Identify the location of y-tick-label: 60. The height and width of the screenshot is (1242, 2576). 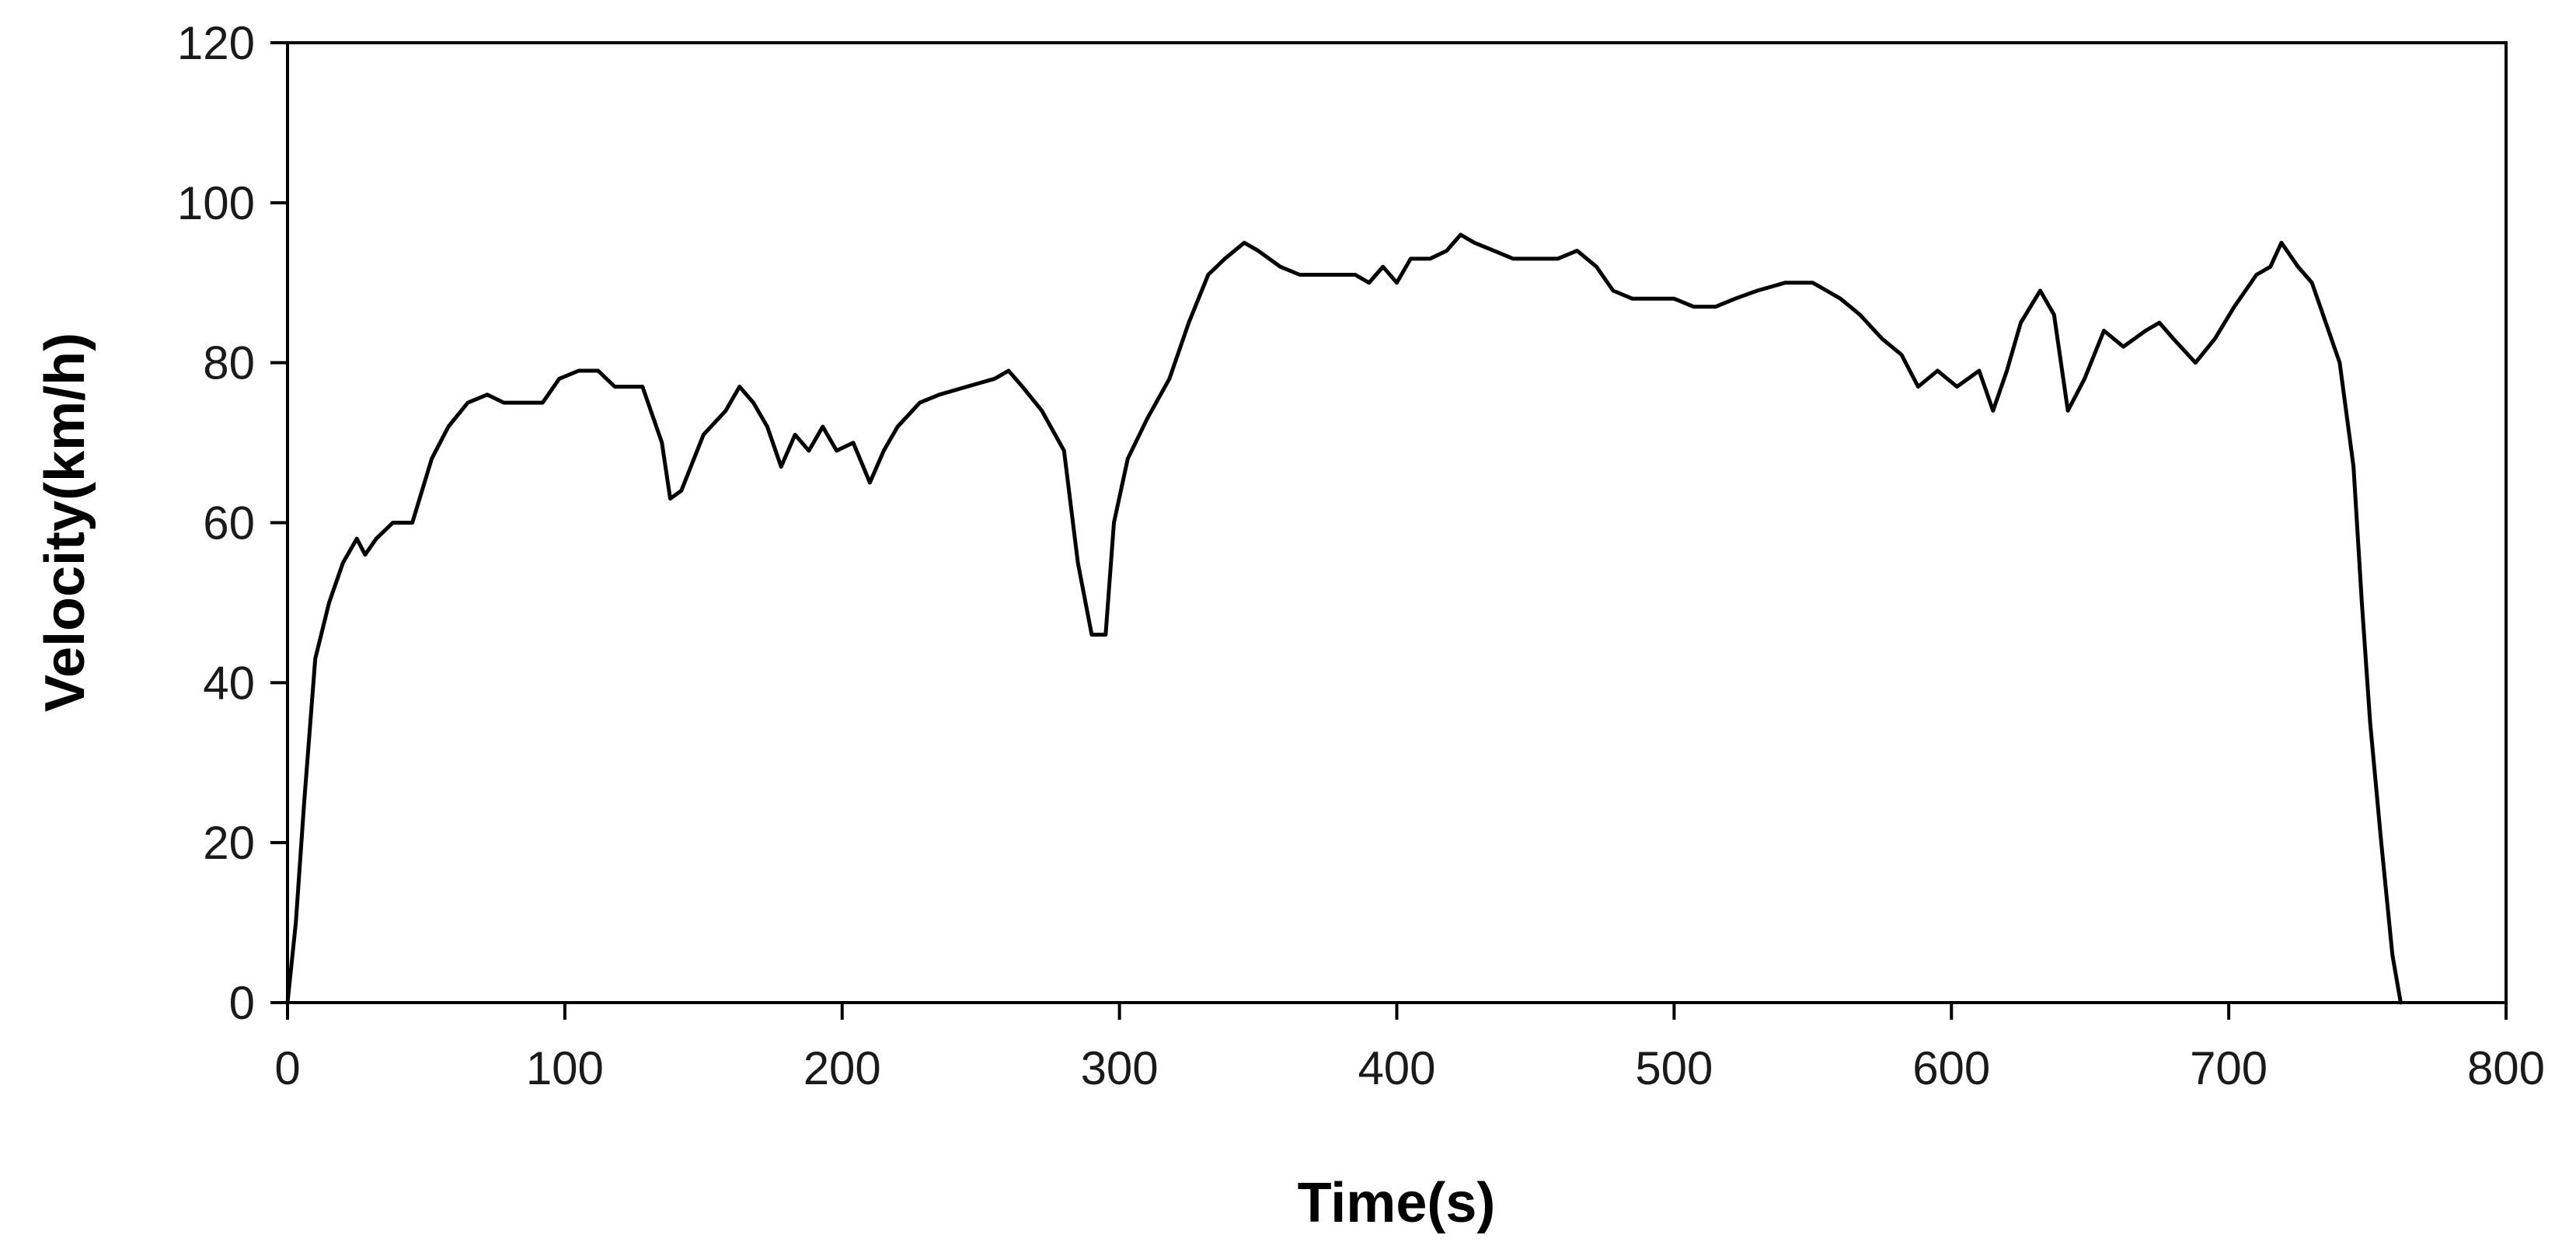
(229, 523).